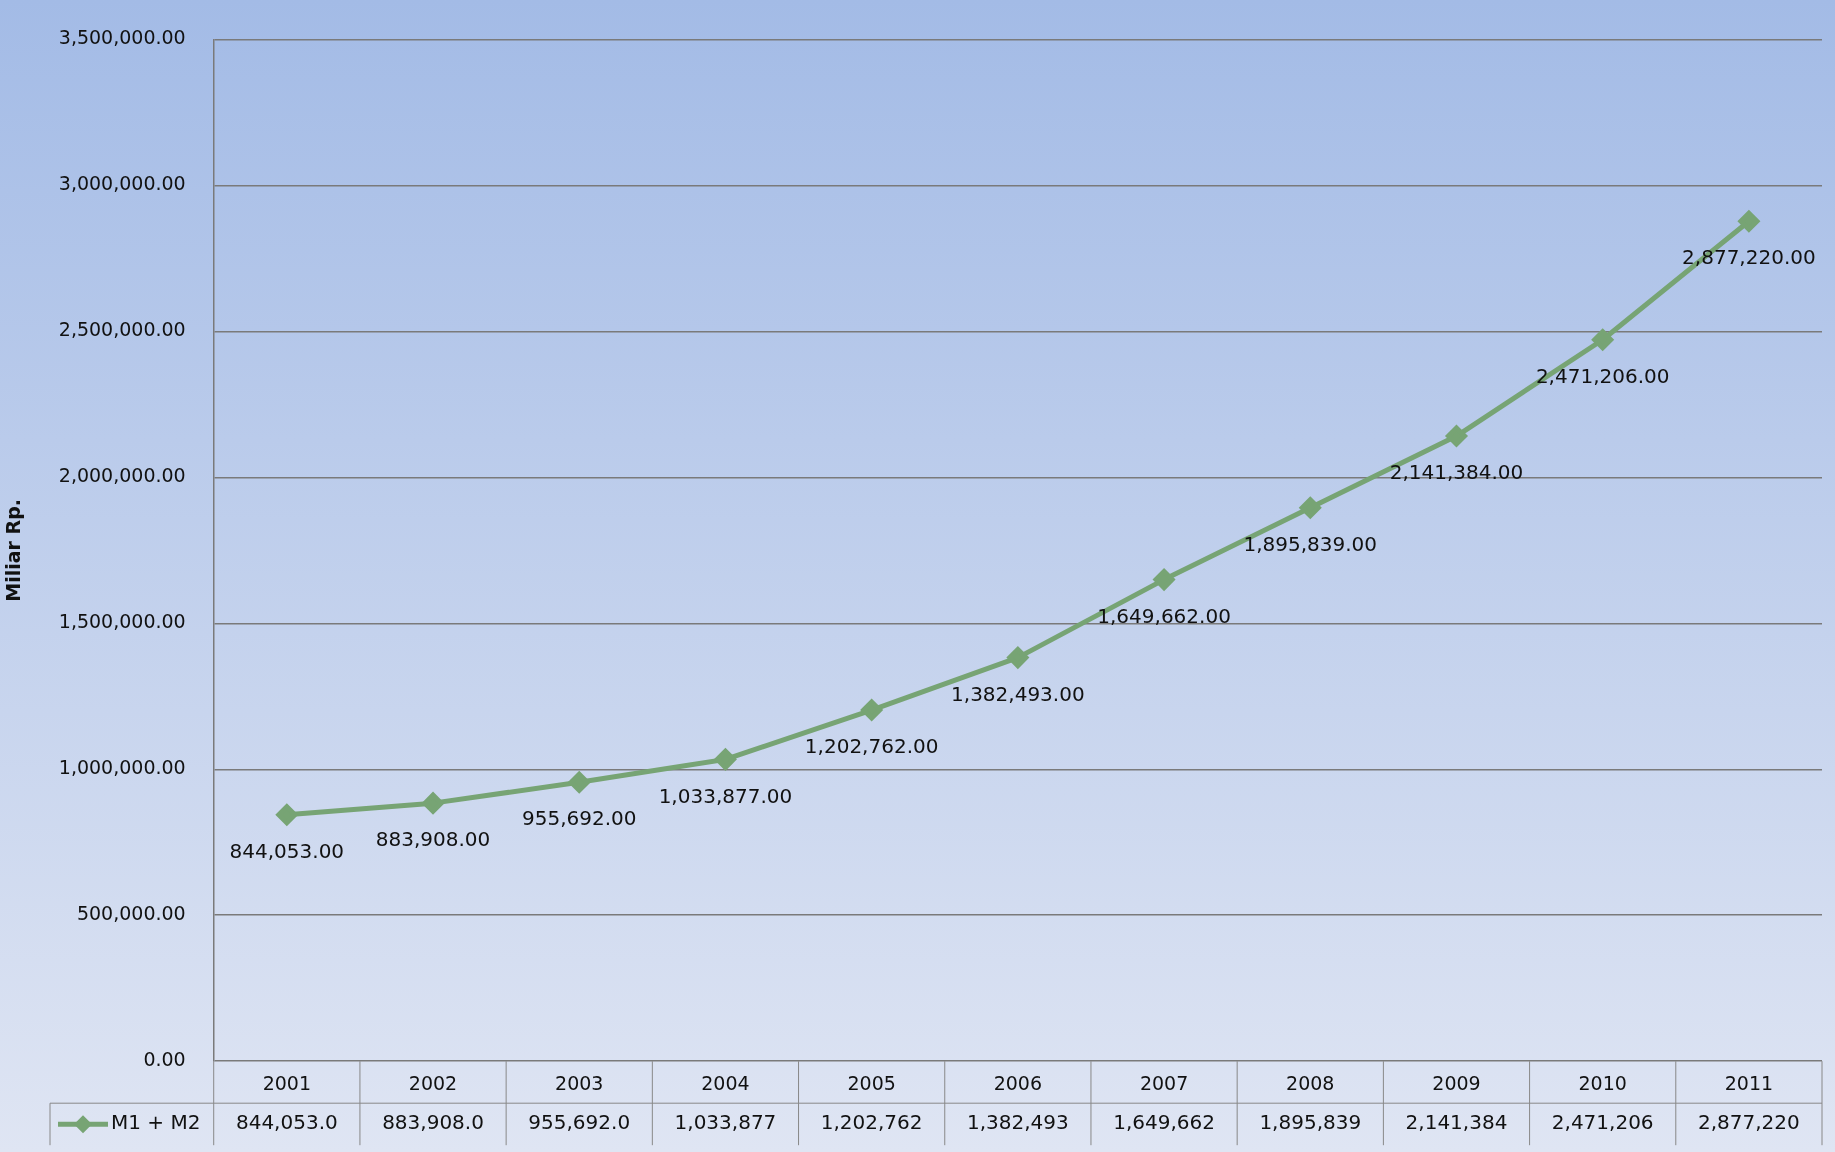 The image size is (1835, 1152). What do you see at coordinates (725, 1122) in the screenshot?
I see `text: 1,033,877` at bounding box center [725, 1122].